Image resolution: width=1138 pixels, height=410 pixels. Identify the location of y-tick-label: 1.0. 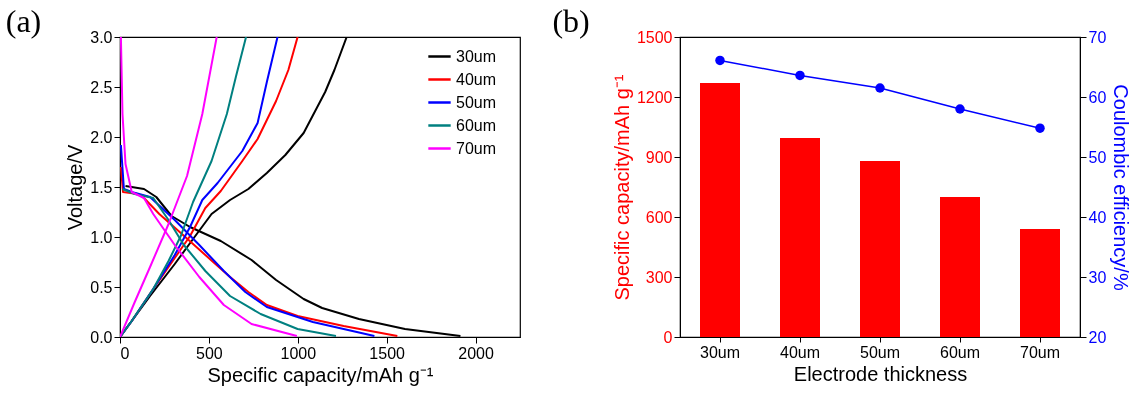
(101, 237).